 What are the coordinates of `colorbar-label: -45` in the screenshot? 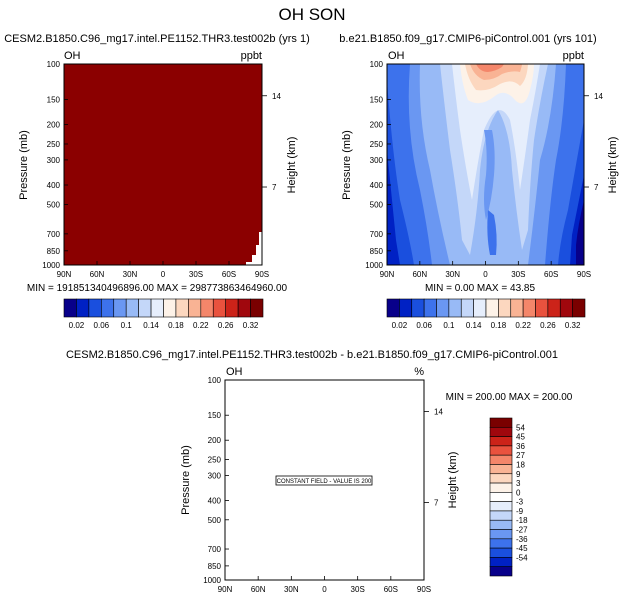 It's located at (522, 548).